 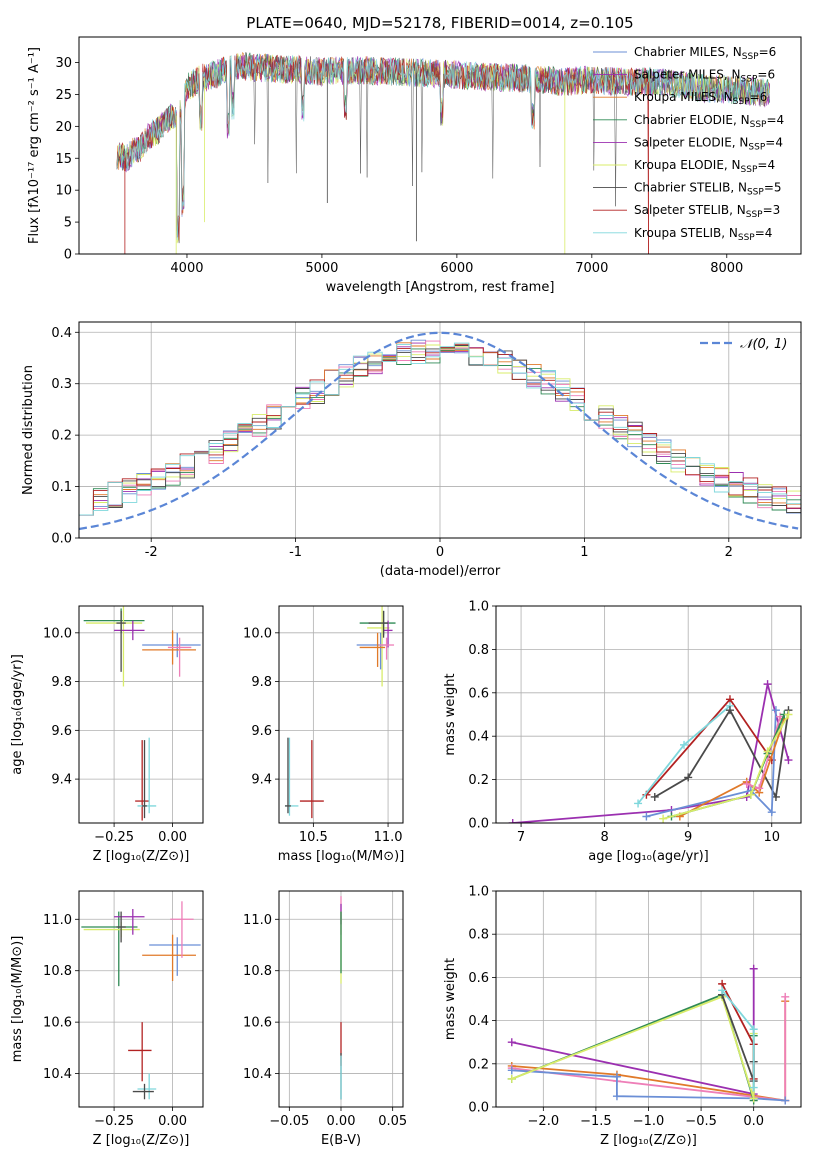 What do you see at coordinates (388, 837) in the screenshot?
I see `x-tick-label: 11.0` at bounding box center [388, 837].